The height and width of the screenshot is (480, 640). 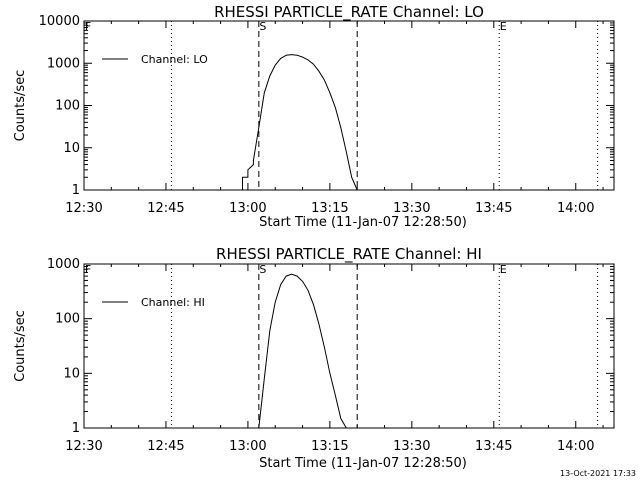 What do you see at coordinates (349, 12) in the screenshot?
I see `chart-title: RHESSI PARTICLE_RATE Channel: LO` at bounding box center [349, 12].